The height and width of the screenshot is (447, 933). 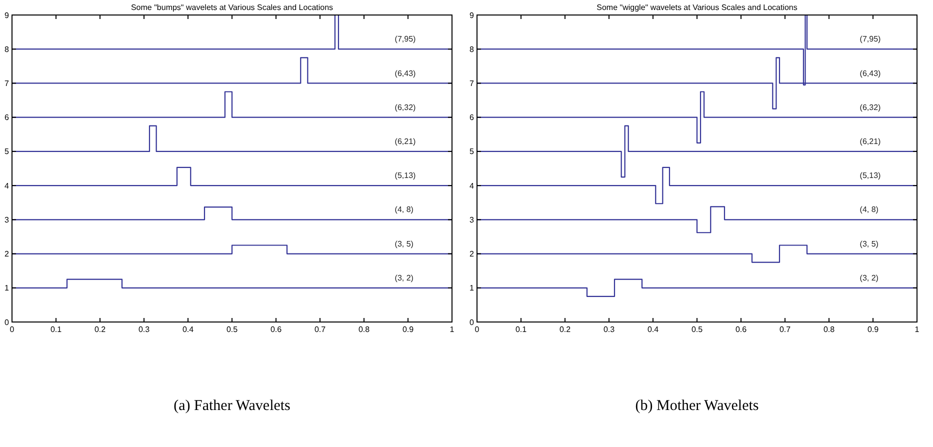 I want to click on chart-title: Some "bumps" wavelets at Various Scales and Locations, so click(x=232, y=7).